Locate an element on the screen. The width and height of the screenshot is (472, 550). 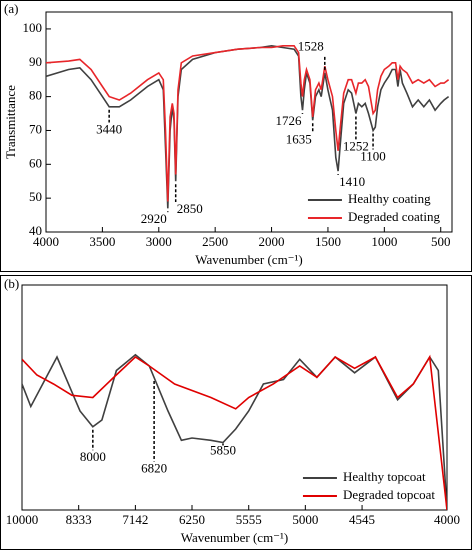
x-tick-label: 5555 is located at coordinates (249, 519).